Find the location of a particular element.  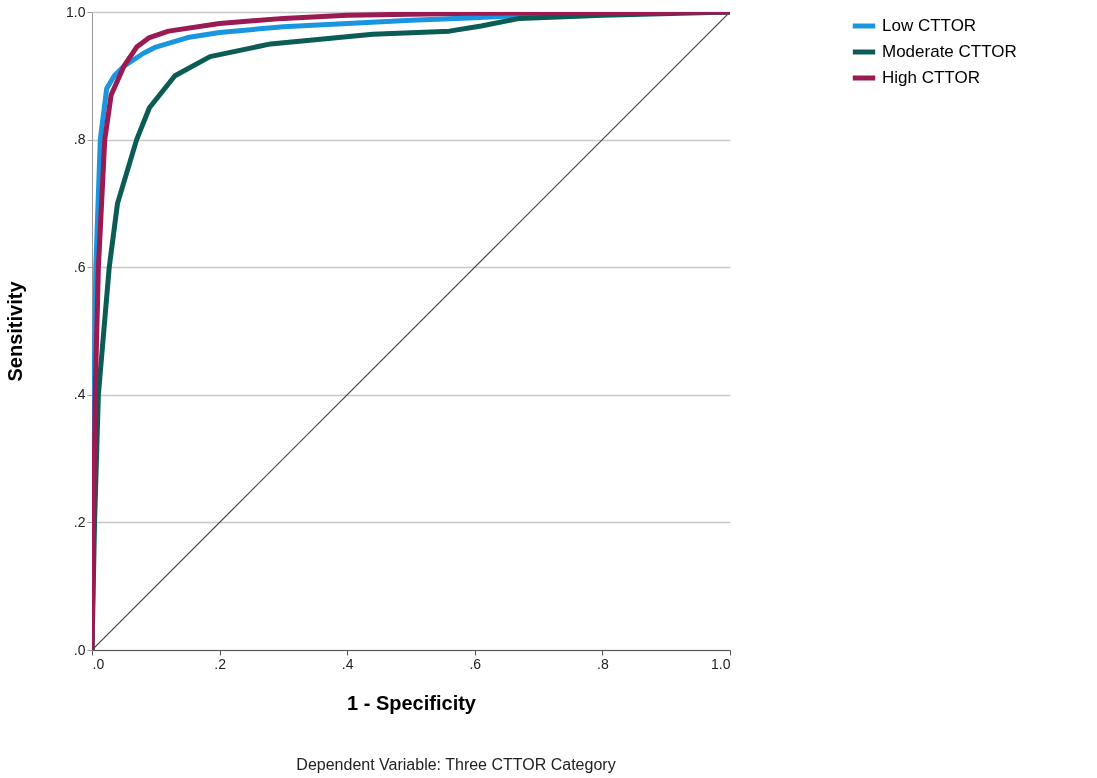

y-tick-label: .0 is located at coordinates (79, 649).